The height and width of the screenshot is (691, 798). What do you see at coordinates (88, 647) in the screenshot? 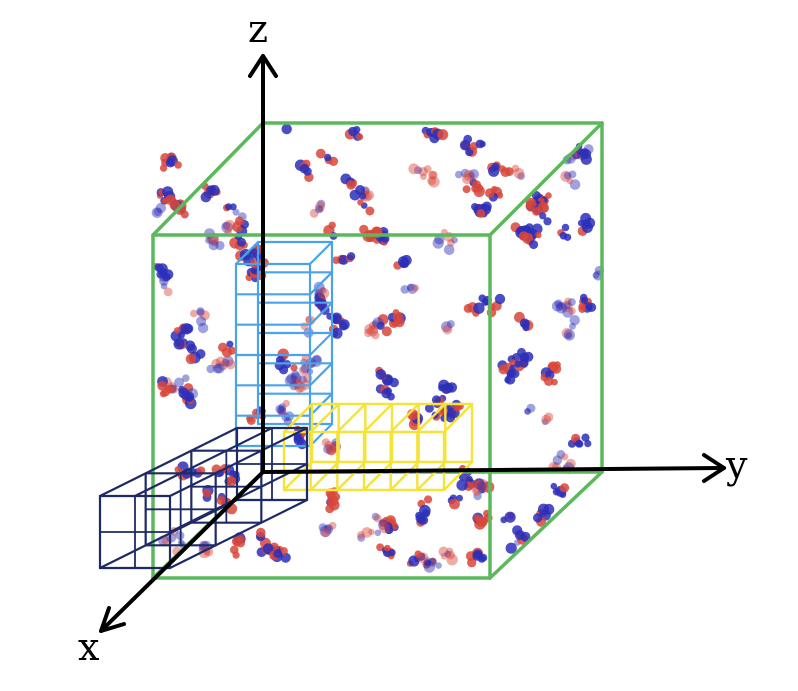
I see `x-axis-label: x` at bounding box center [88, 647].